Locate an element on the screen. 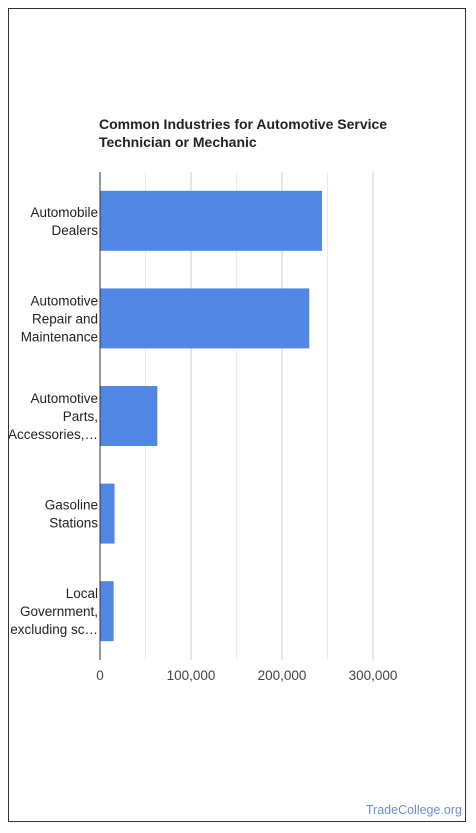 This screenshot has width=476, height=833. category-label-3-1: Stations is located at coordinates (73, 523).